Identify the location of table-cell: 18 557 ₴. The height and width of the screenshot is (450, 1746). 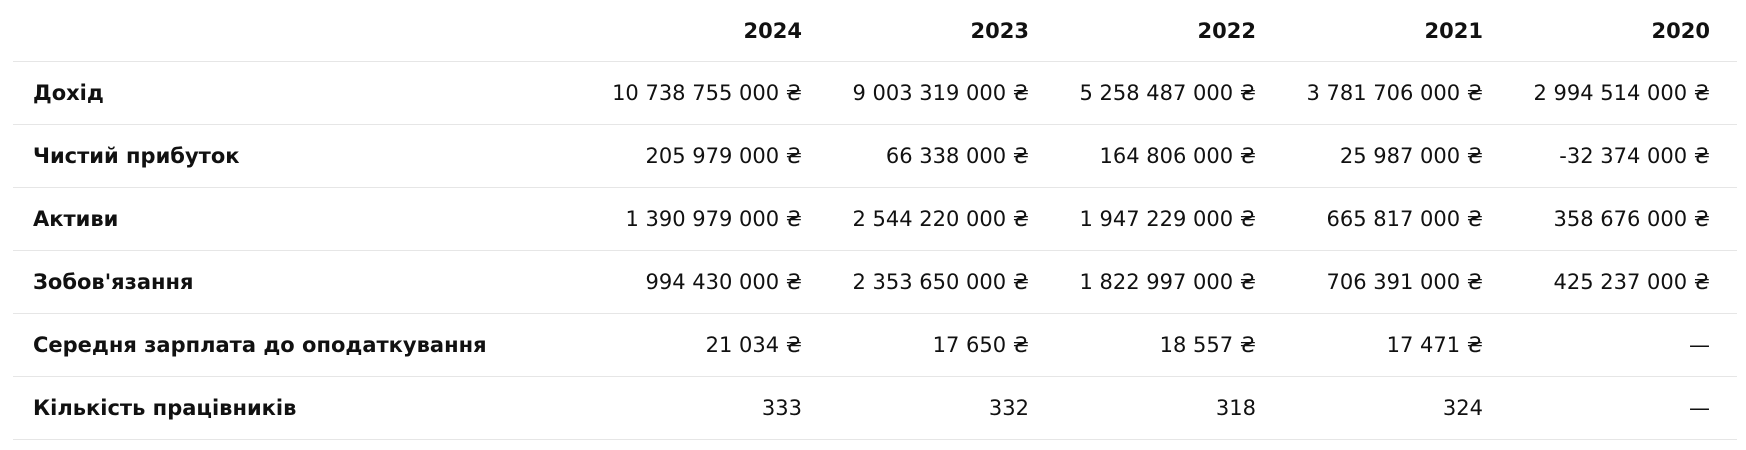
(1169, 345).